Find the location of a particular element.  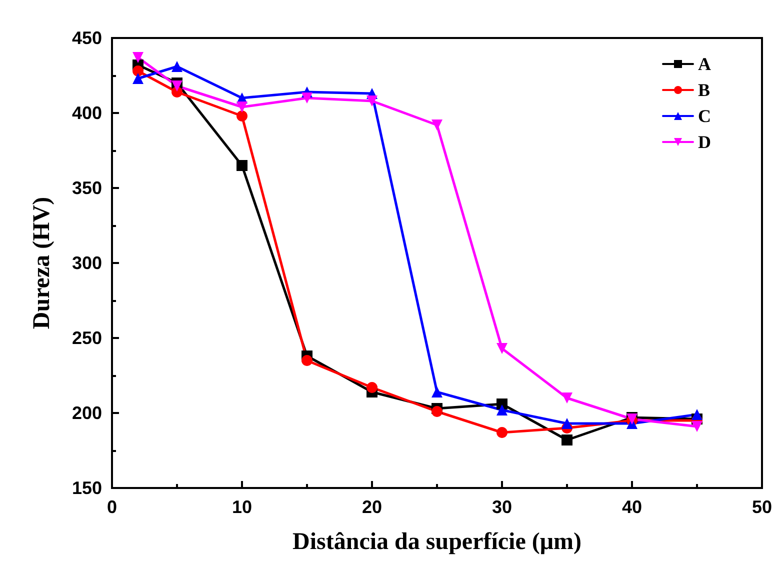

y-axis-title: Dureza (HV) is located at coordinates (42, 263).